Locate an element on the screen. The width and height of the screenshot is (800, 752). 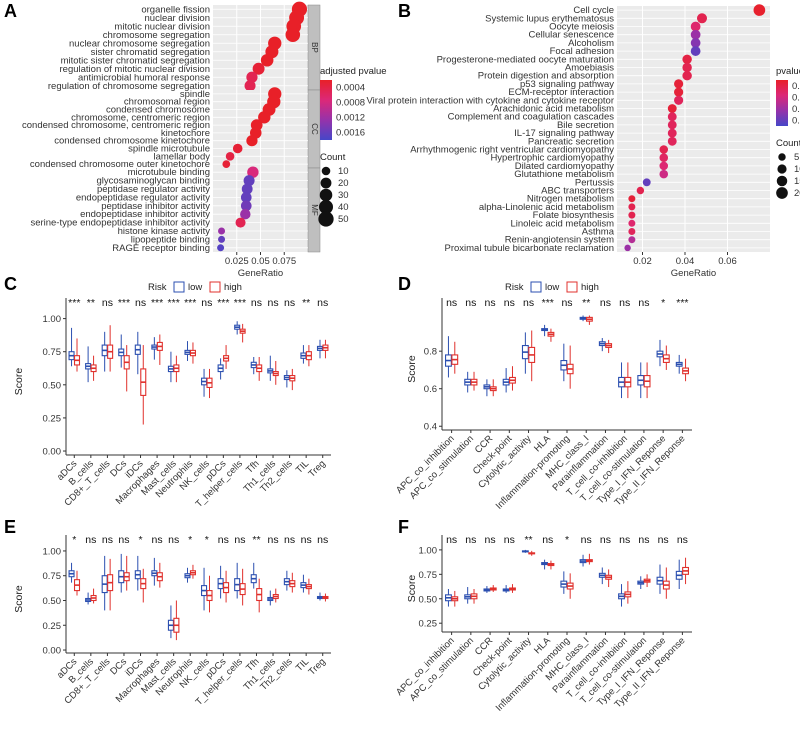
x-tick-label: 0.05 is located at coordinates (260, 261).